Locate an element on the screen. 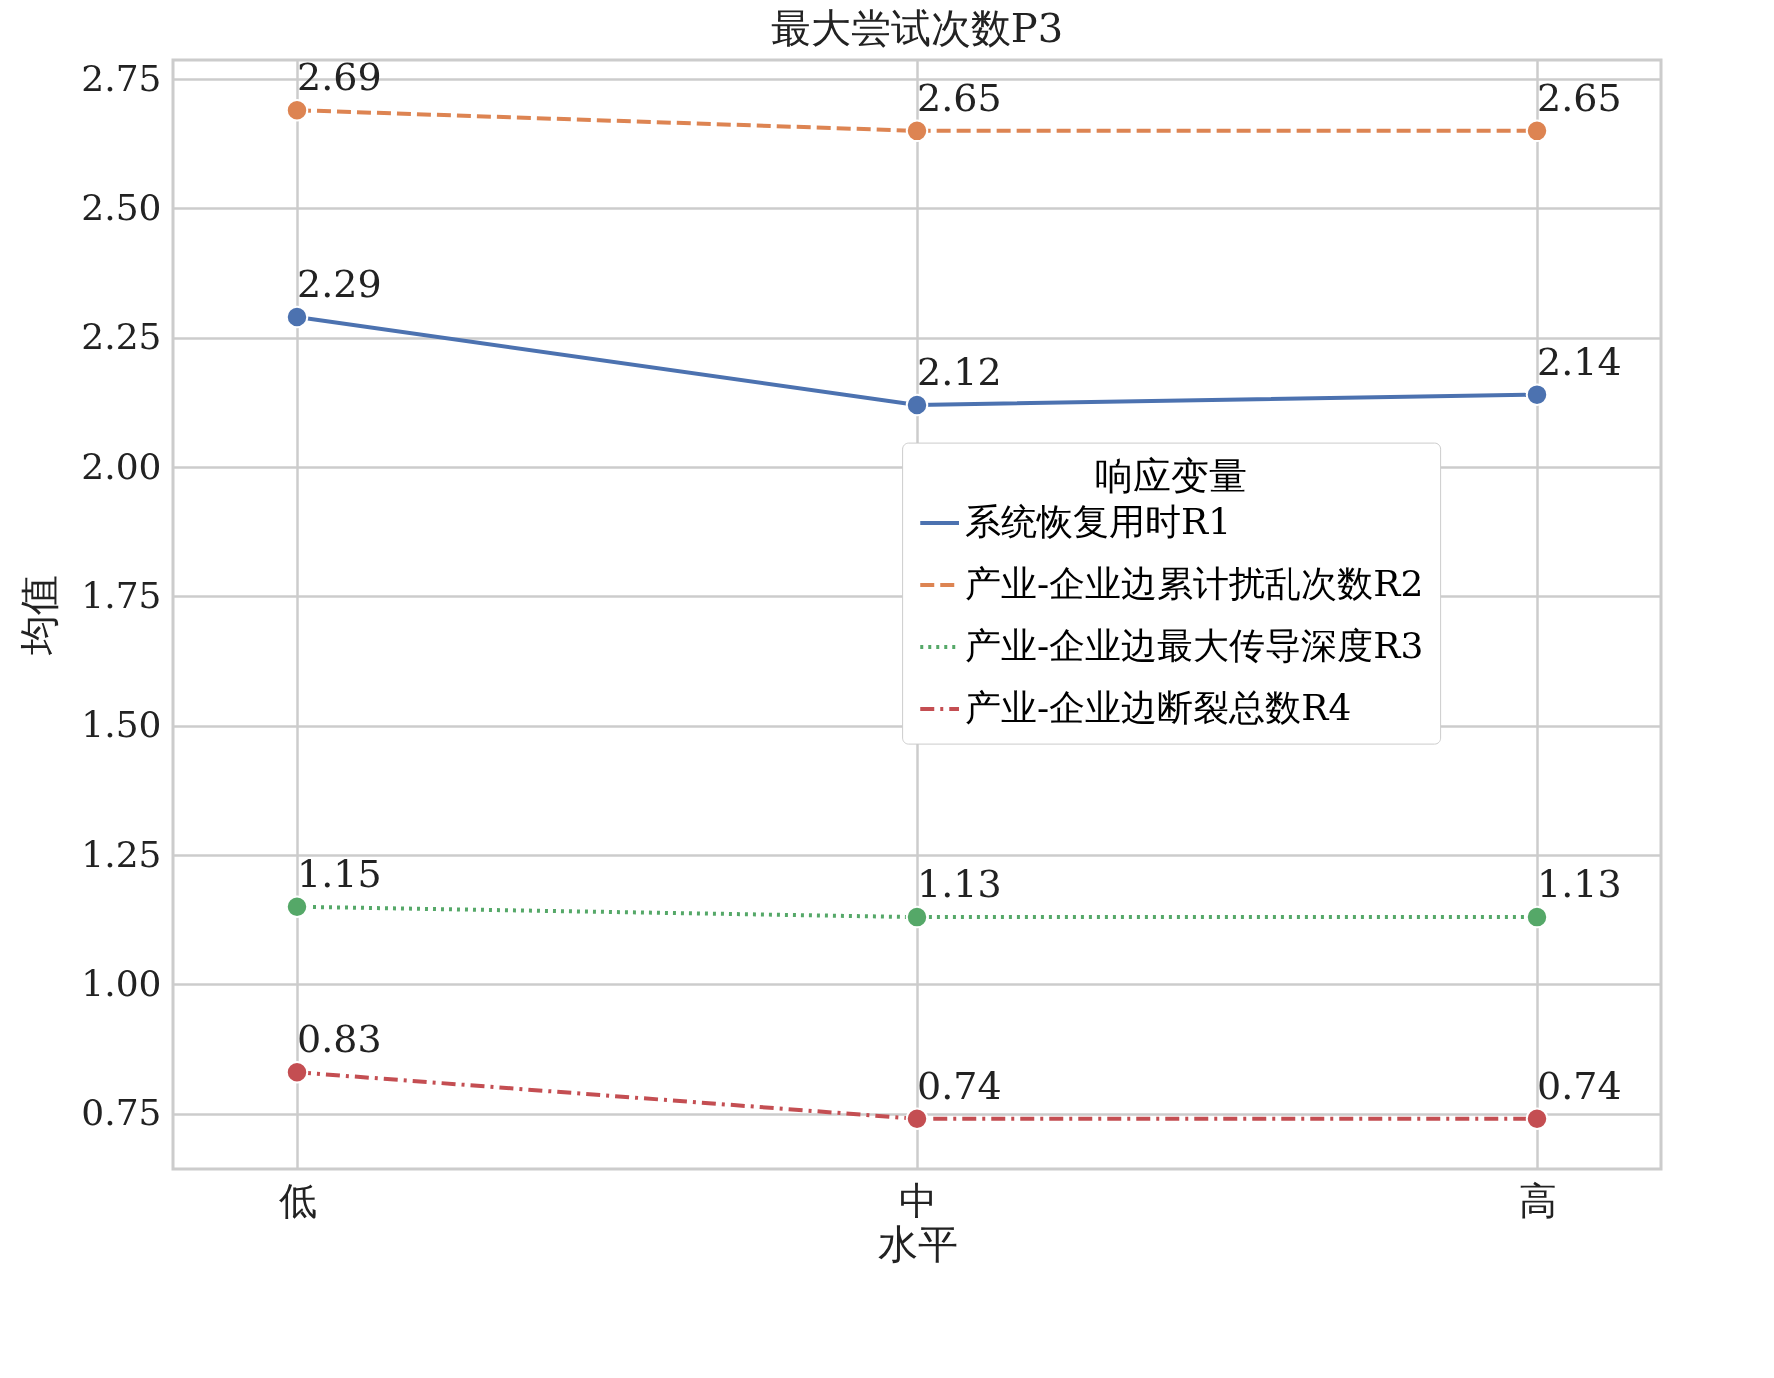  chart-title: 最大尝试次数P3 is located at coordinates (917, 28).